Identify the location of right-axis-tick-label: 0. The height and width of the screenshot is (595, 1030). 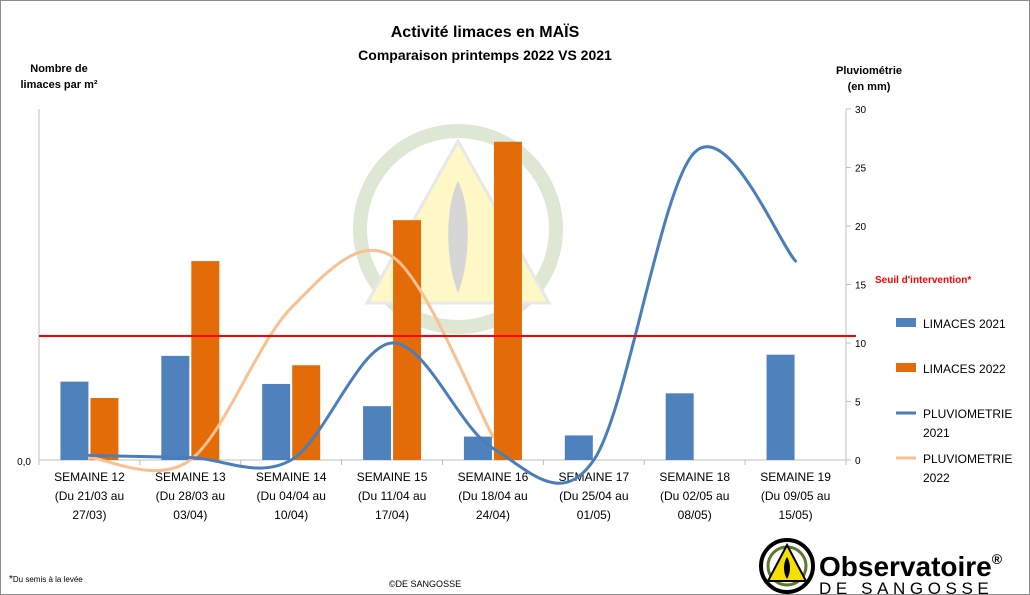
(858, 461).